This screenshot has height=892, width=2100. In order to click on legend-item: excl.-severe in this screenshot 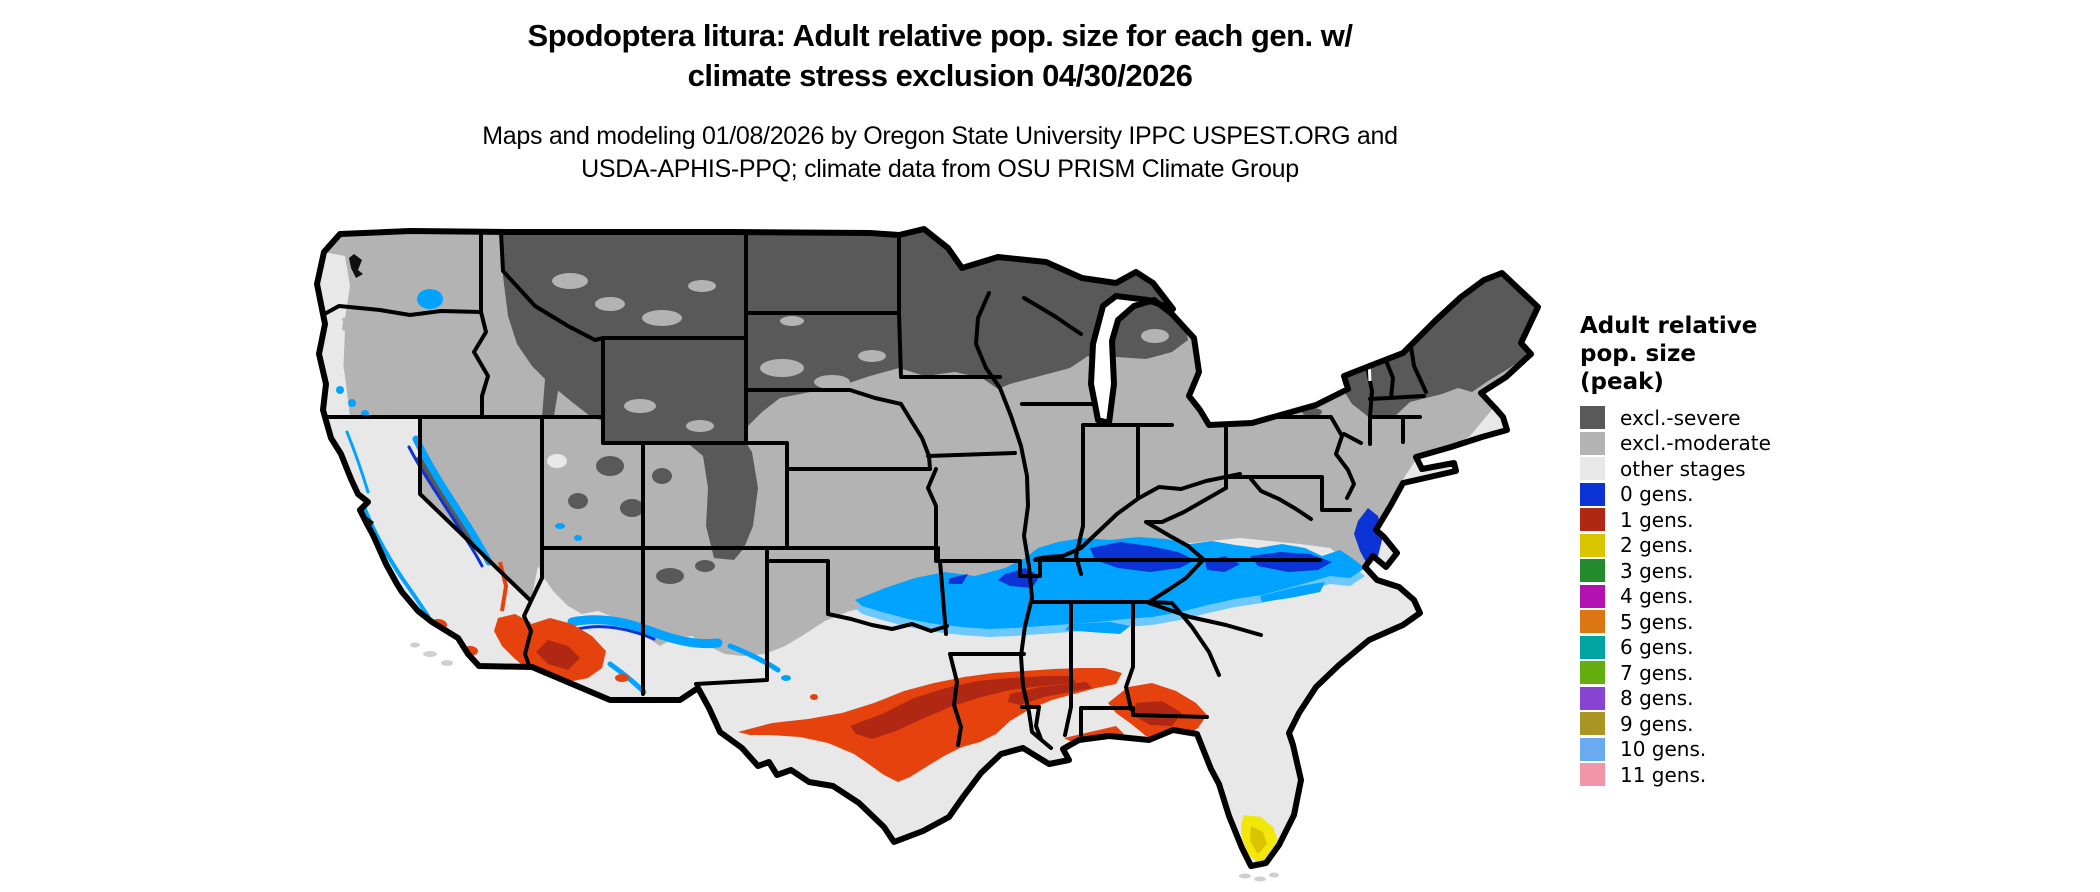, I will do `click(1810, 418)`.